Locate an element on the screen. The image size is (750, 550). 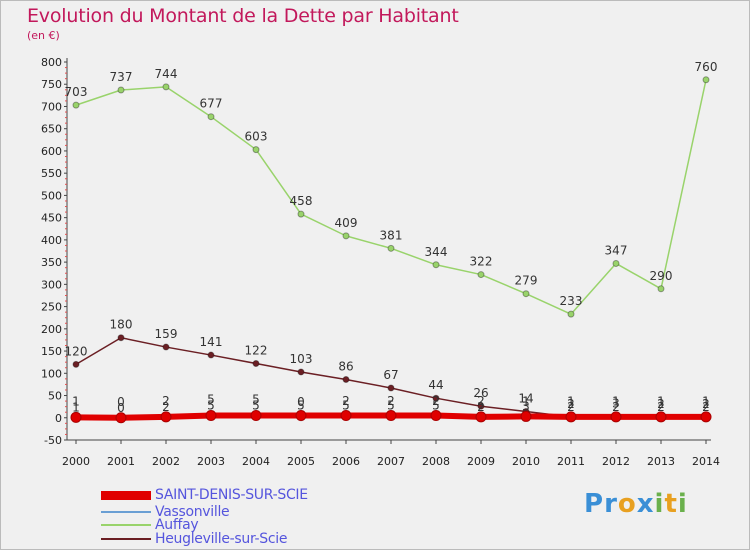
legend-label: Vassonville is located at coordinates (192, 512).